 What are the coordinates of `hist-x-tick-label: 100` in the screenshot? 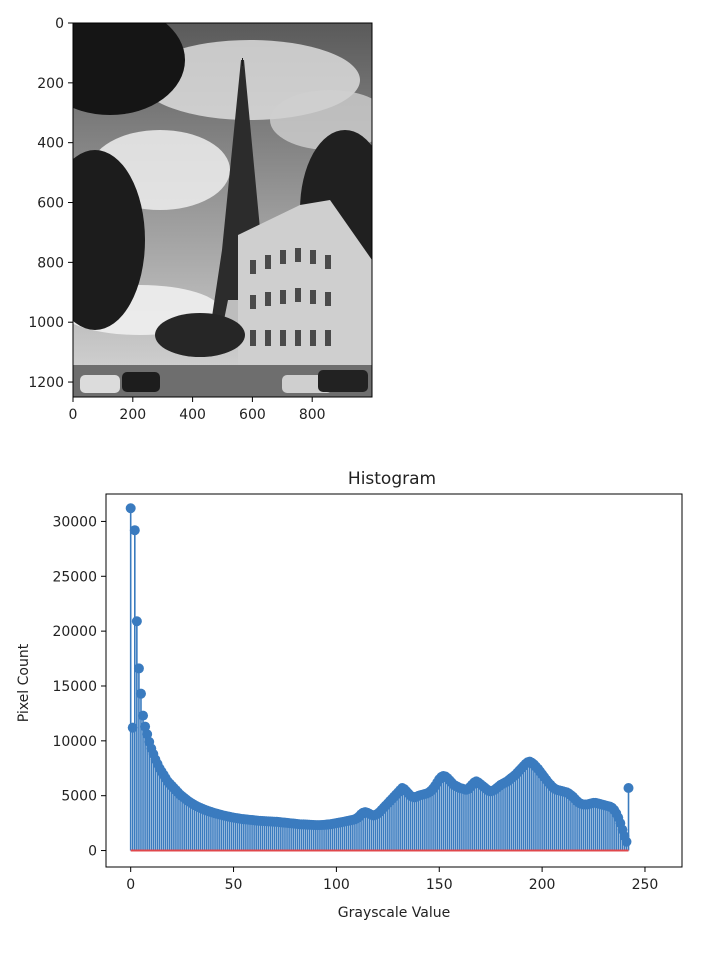 It's located at (336, 885).